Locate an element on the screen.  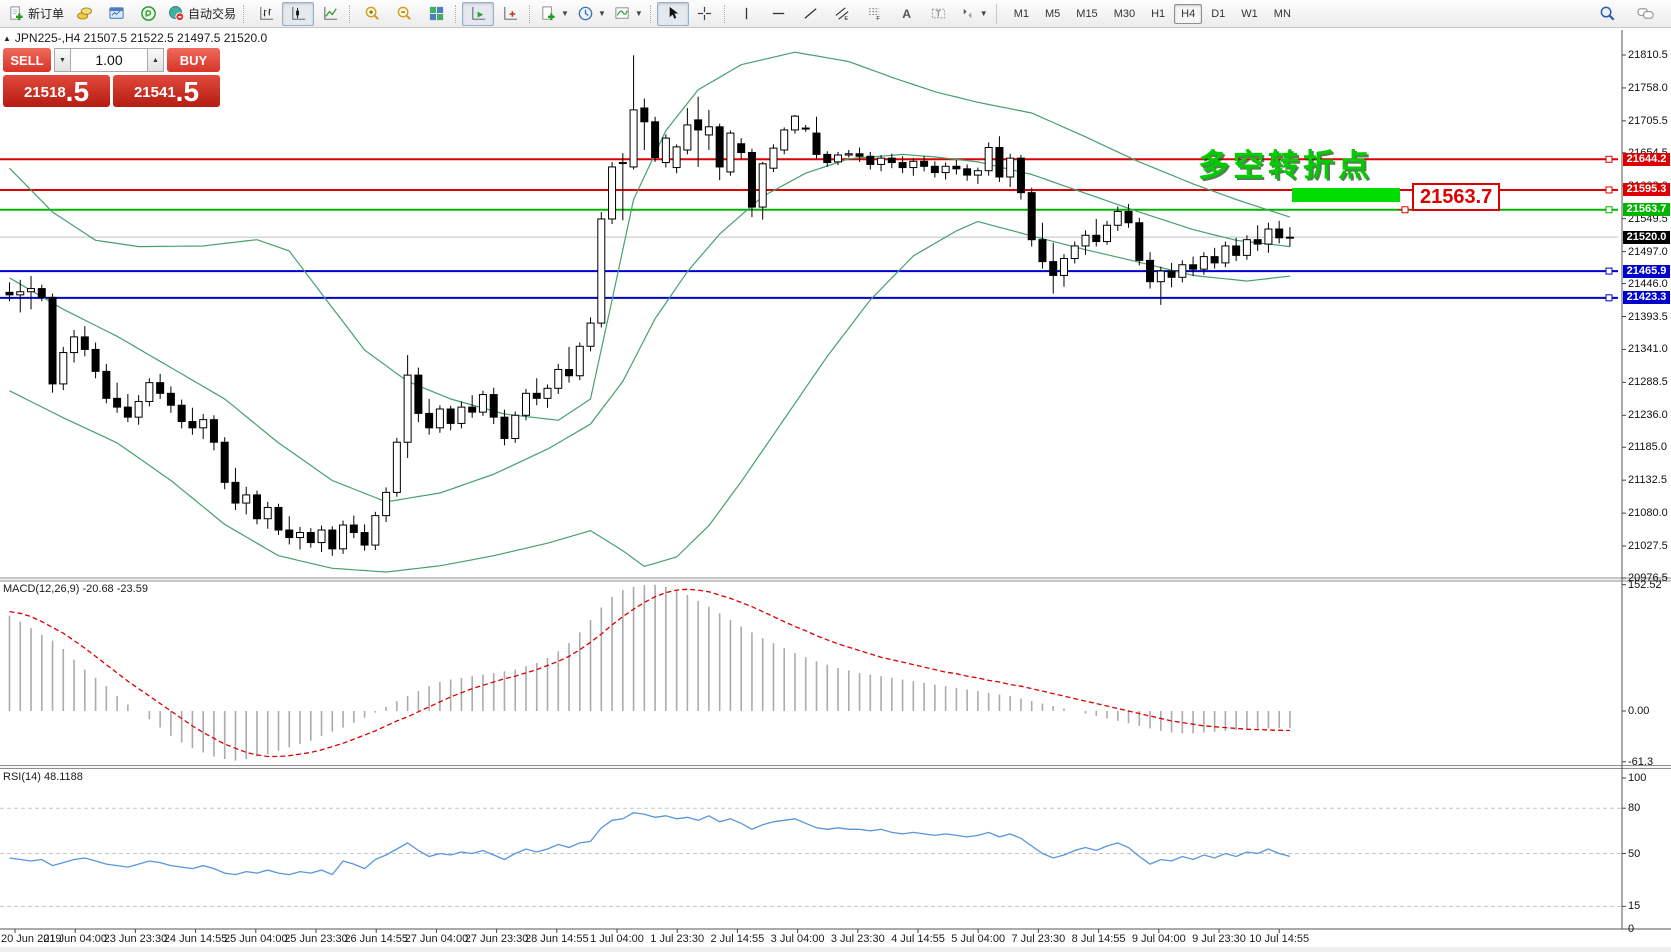
price-flag-21595.3: 21595.3 is located at coordinates (1646, 190).